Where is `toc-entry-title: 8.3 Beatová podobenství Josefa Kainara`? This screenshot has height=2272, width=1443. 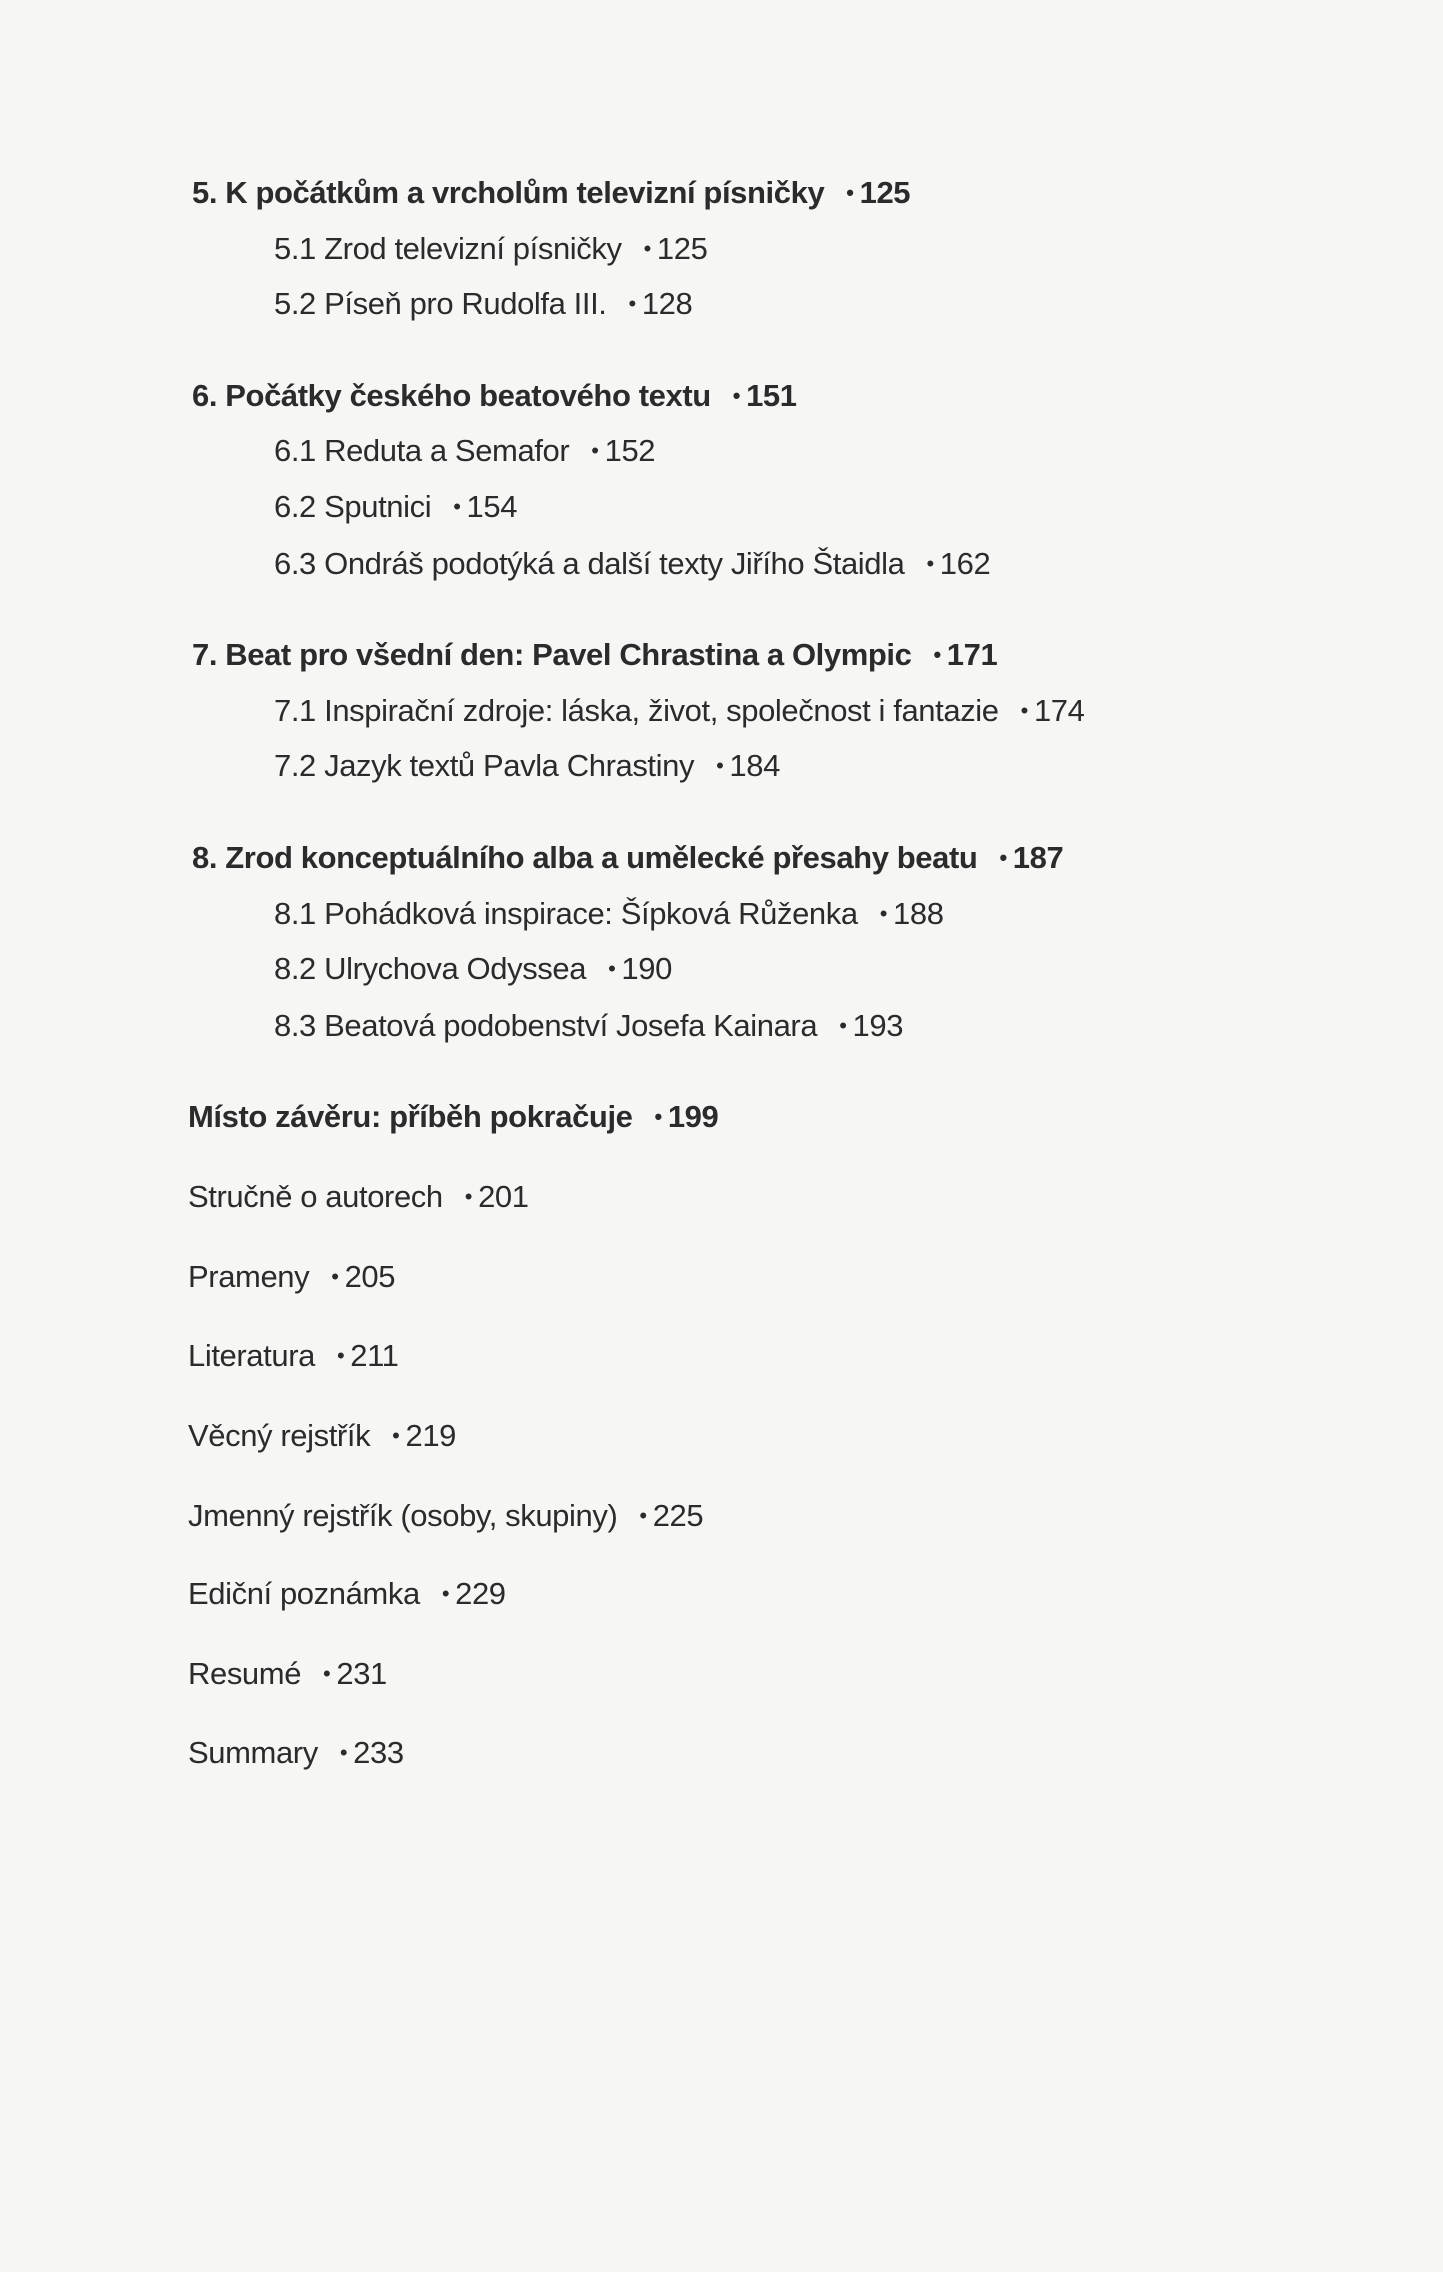 toc-entry-title: 8.3 Beatová podobenství Josefa Kainara is located at coordinates (546, 1025).